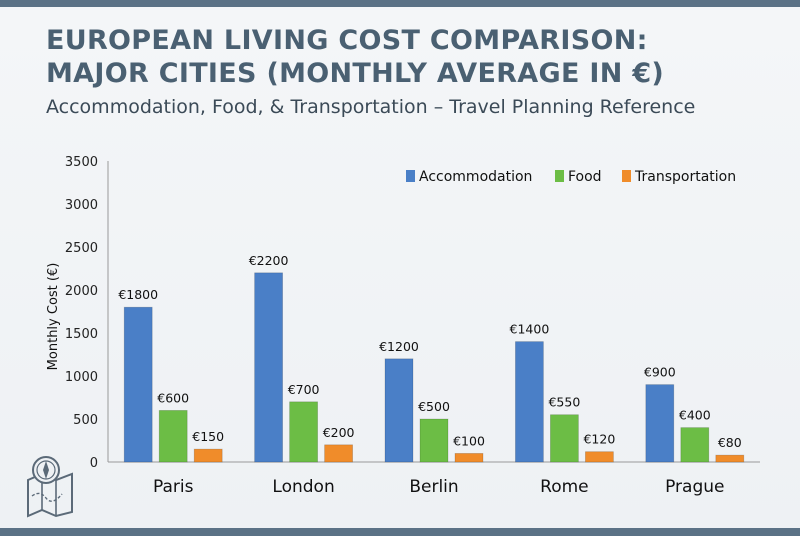 Image resolution: width=800 pixels, height=536 pixels. I want to click on legend-label: Transportation, so click(685, 177).